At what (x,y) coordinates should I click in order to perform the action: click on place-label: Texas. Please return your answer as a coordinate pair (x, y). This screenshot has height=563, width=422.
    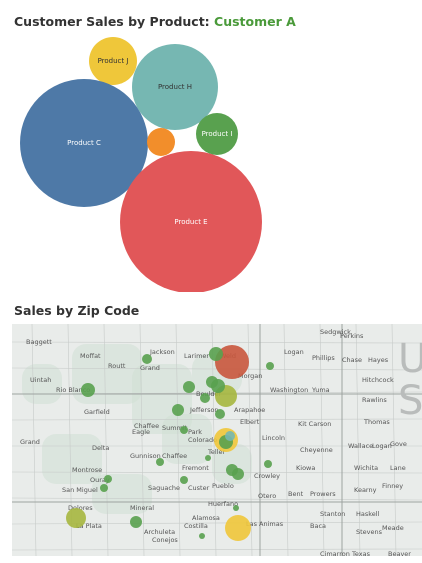
    Looking at the image, I should click on (361, 553).